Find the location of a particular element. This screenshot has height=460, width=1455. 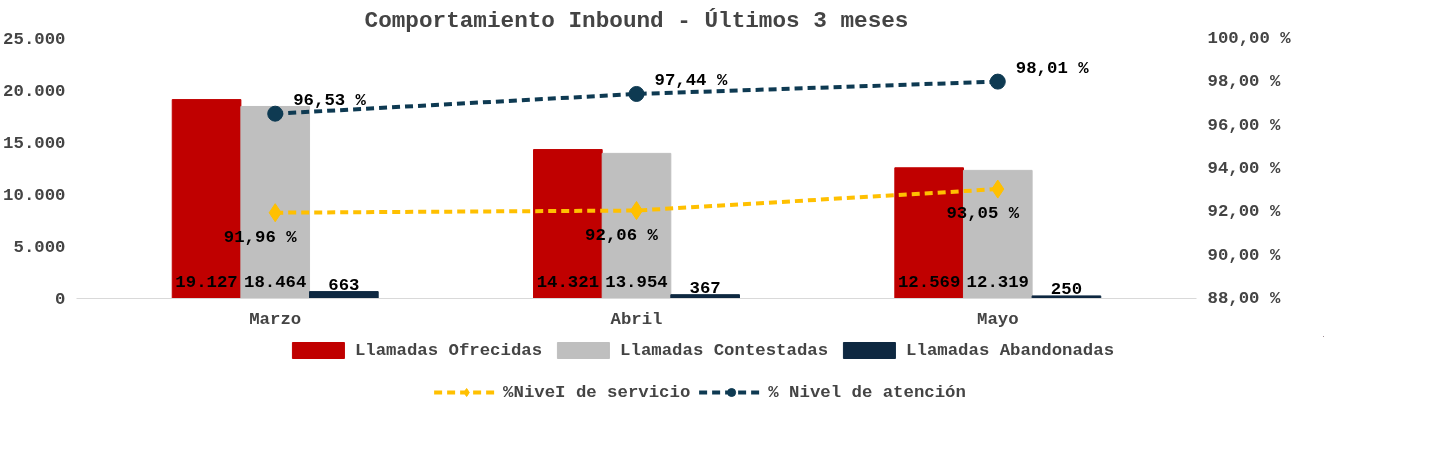

y2-tick-label: 90,00 % is located at coordinates (1244, 255).